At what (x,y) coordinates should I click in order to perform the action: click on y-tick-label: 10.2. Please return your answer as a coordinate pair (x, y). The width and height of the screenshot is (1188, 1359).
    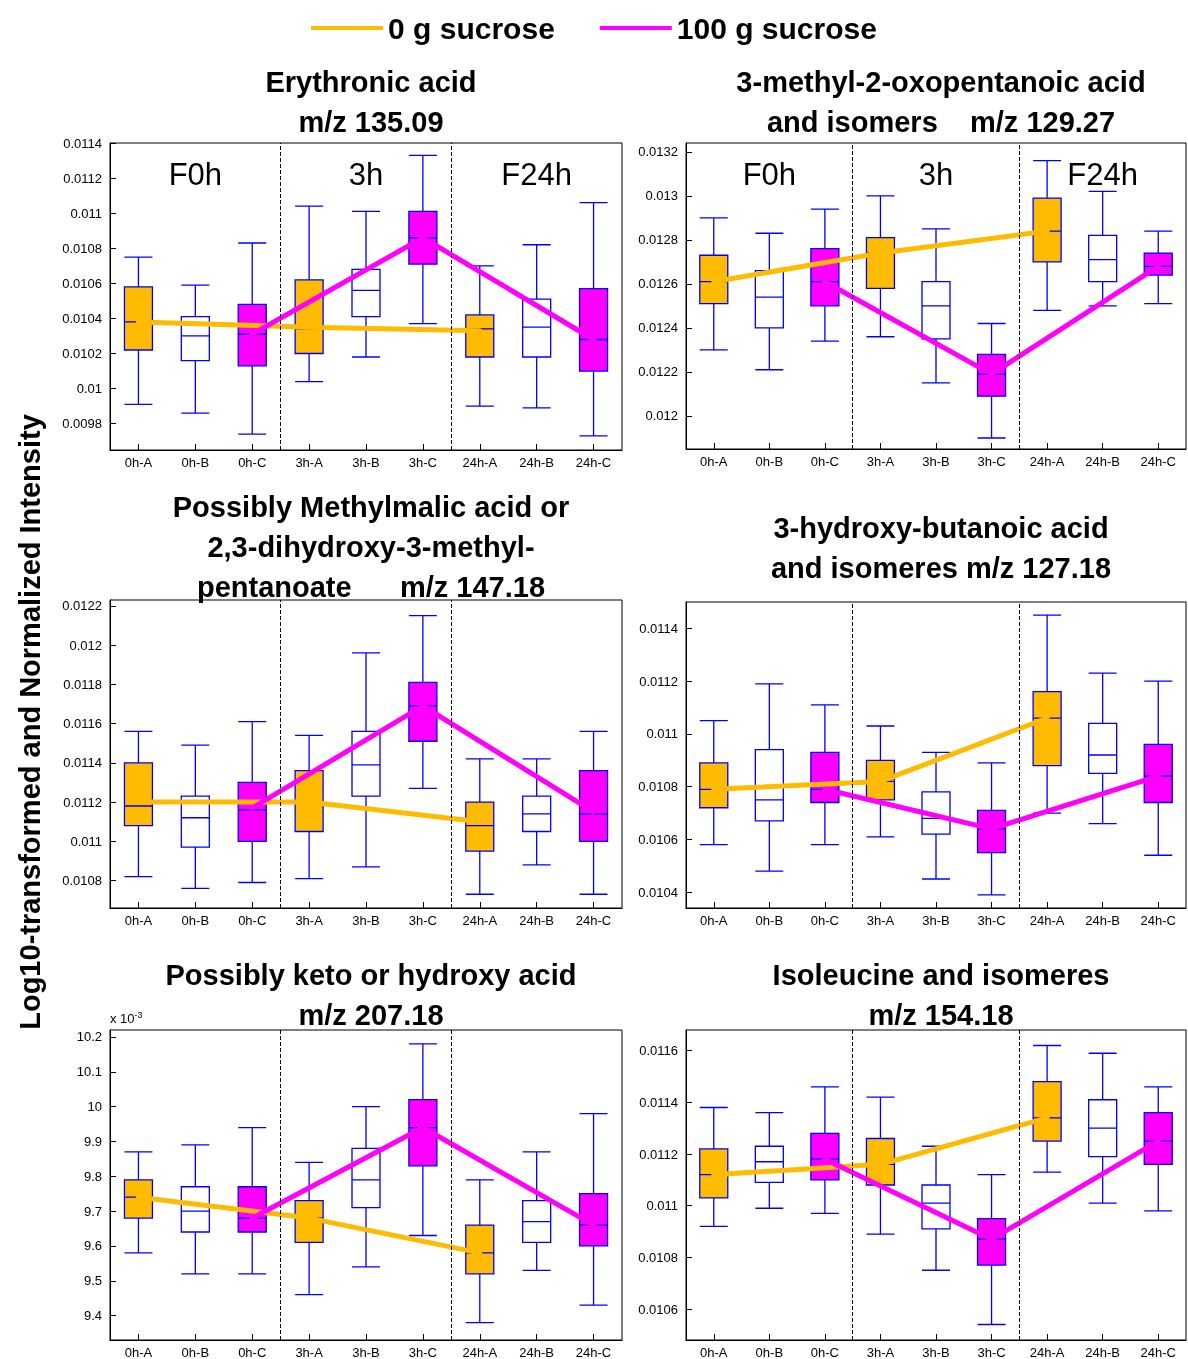
    Looking at the image, I should click on (89, 1037).